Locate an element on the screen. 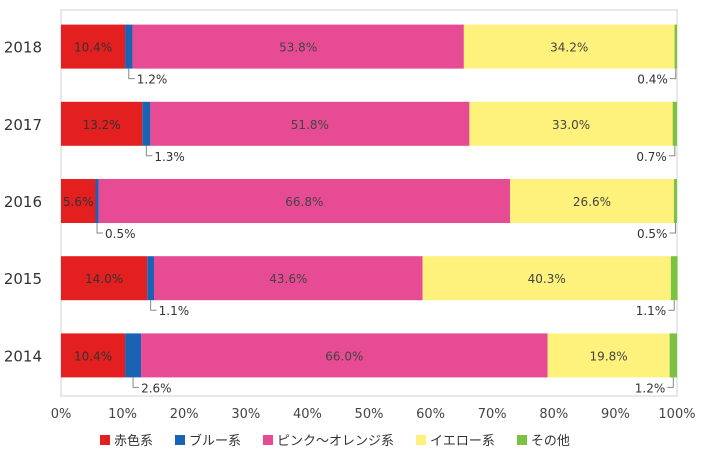  data-label: 1.3% is located at coordinates (169, 157).